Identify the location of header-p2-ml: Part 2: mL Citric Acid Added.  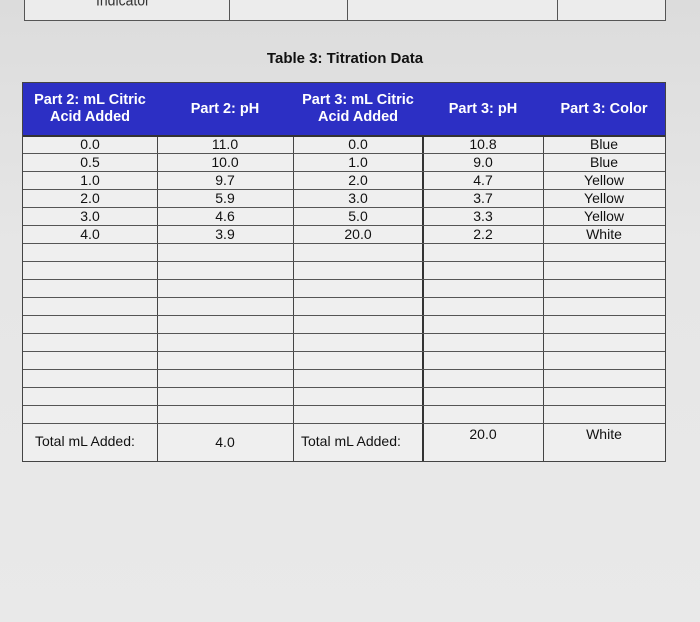
(90, 108).